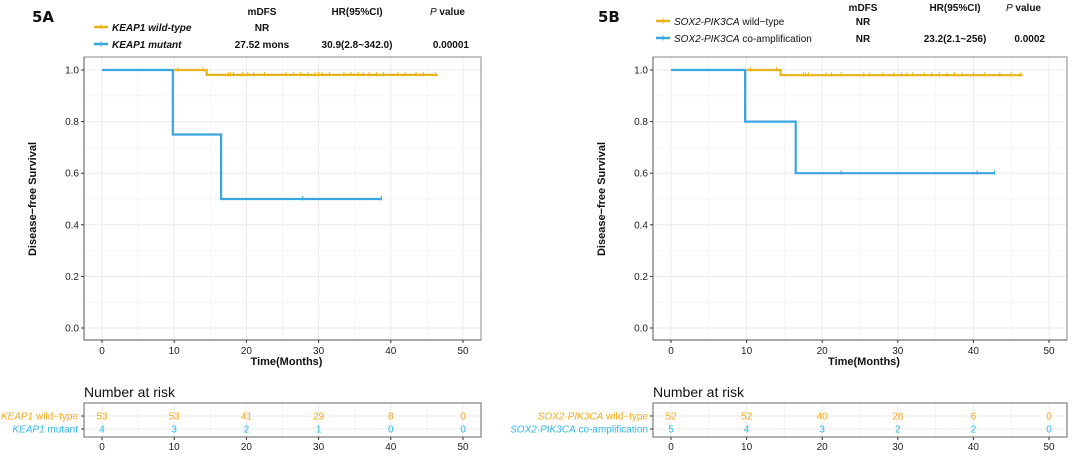 This screenshot has height=457, width=1080. What do you see at coordinates (612, 430) in the screenshot?
I see `risk-row-group: co-amplification` at bounding box center [612, 430].